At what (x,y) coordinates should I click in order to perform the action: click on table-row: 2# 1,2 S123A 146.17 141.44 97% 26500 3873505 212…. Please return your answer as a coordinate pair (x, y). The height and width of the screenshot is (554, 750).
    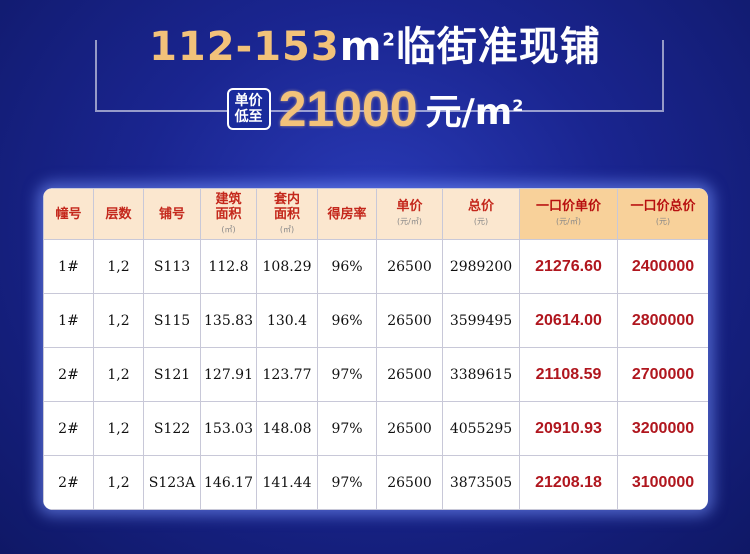
    Looking at the image, I should click on (375, 482).